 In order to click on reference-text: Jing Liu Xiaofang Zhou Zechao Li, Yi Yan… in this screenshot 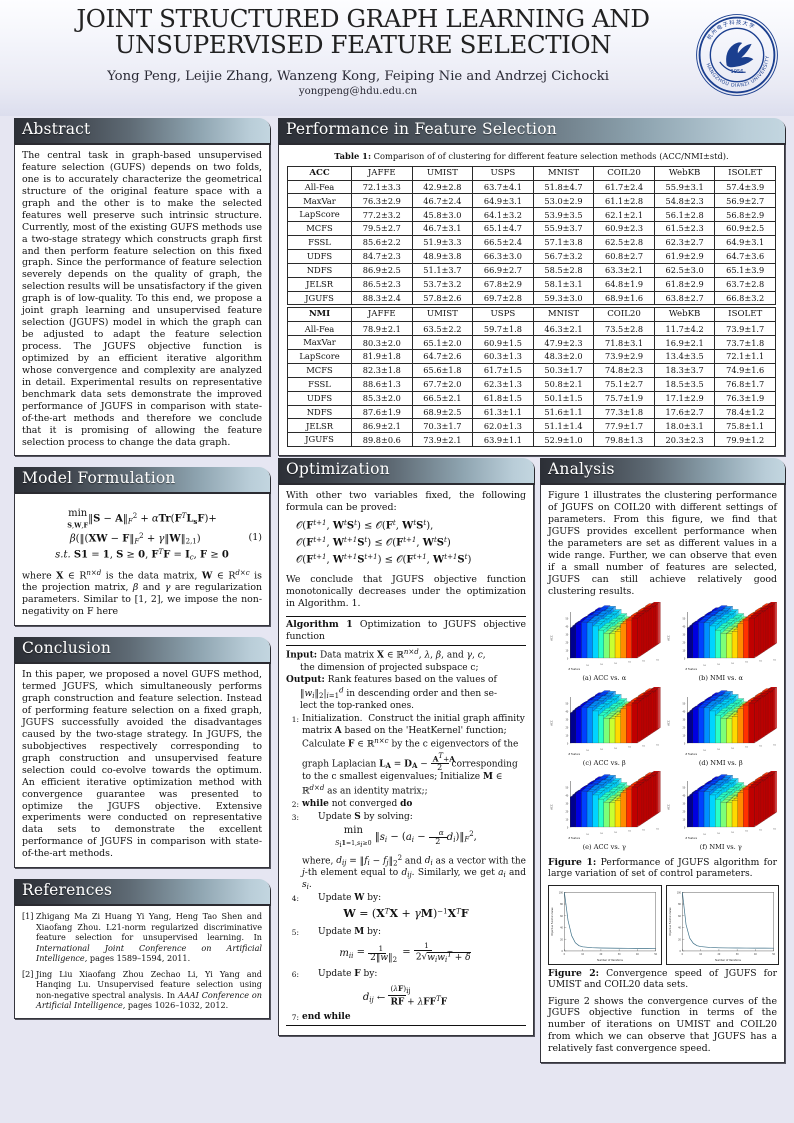, I will do `click(149, 990)`.